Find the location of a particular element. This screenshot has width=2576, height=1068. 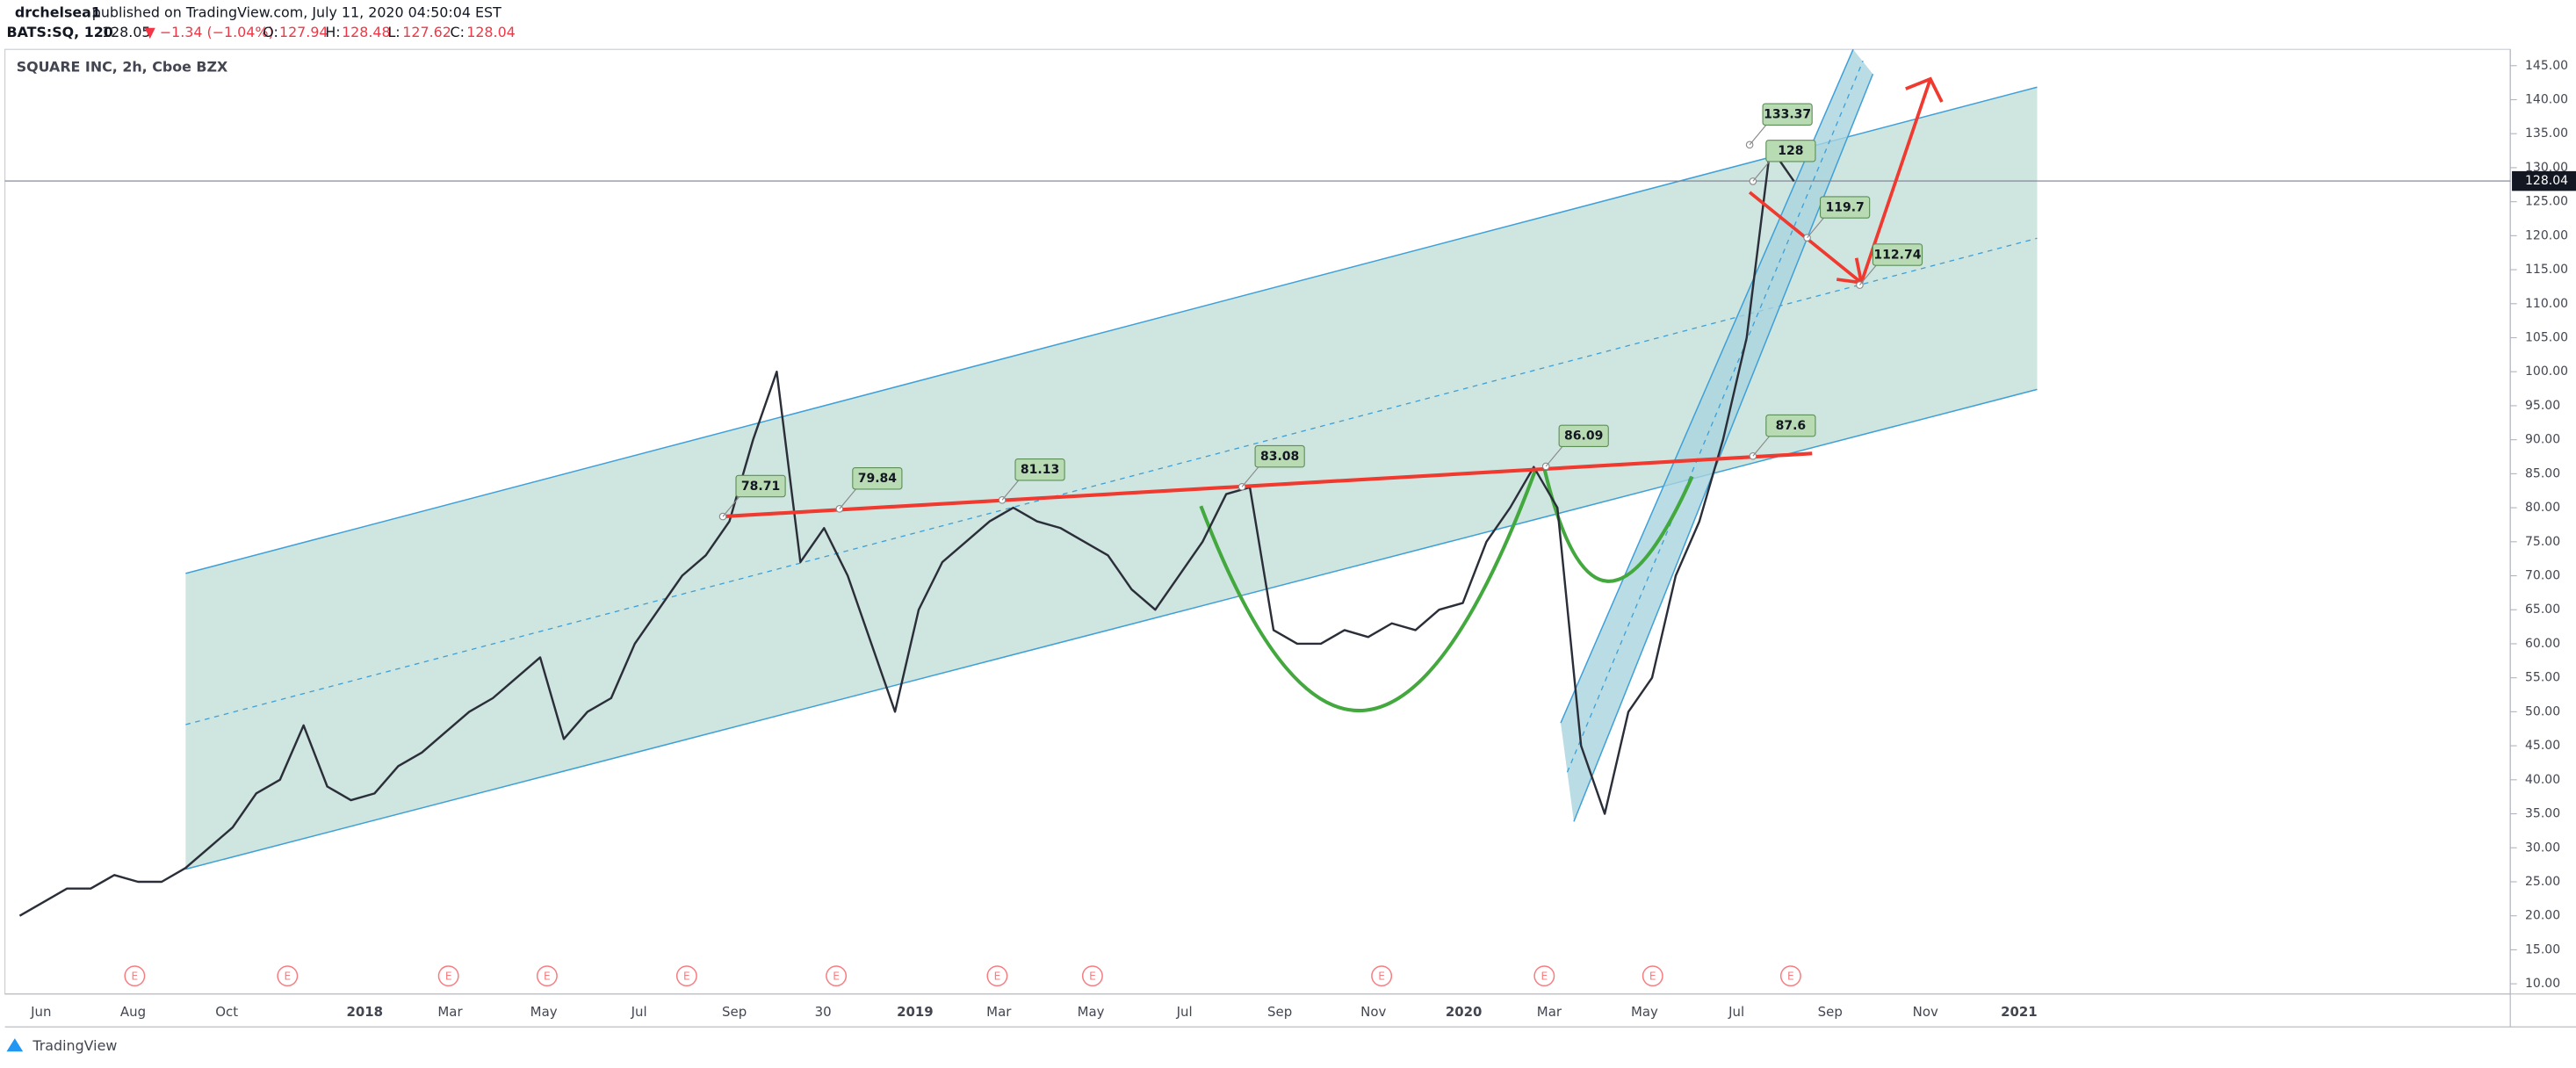

c: 128.04 is located at coordinates (491, 32).